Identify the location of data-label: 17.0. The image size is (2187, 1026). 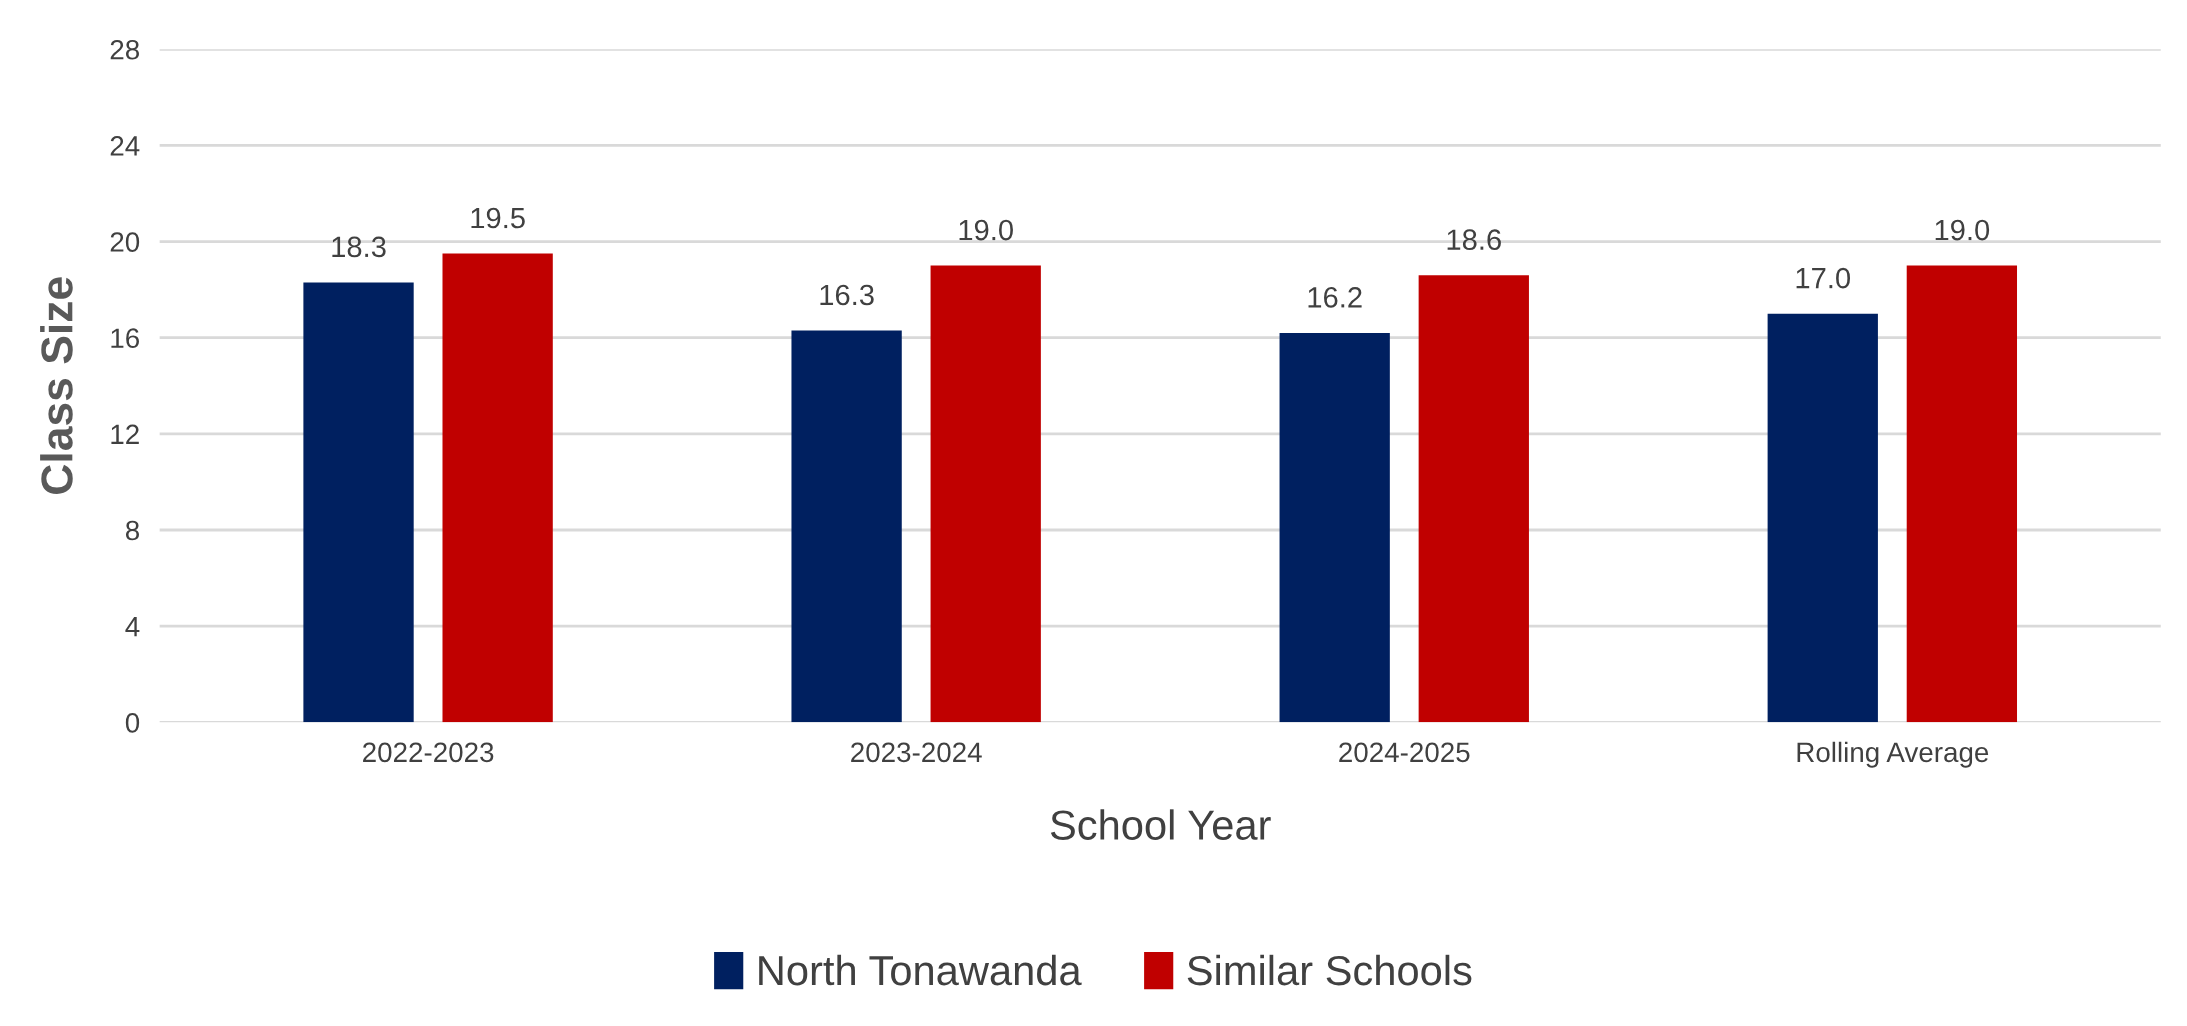
(1823, 278).